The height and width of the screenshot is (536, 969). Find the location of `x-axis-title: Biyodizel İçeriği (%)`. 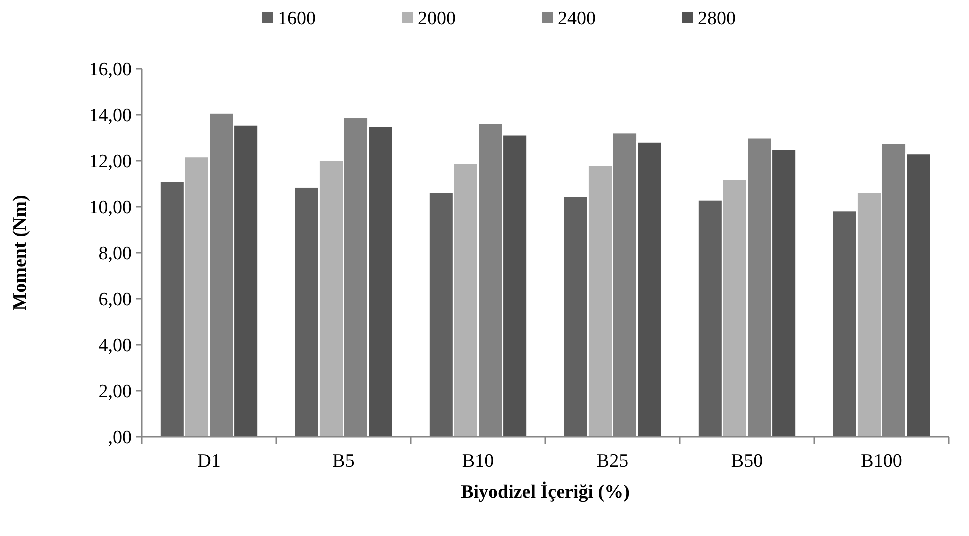

x-axis-title: Biyodizel İçeriği (%) is located at coordinates (545, 492).